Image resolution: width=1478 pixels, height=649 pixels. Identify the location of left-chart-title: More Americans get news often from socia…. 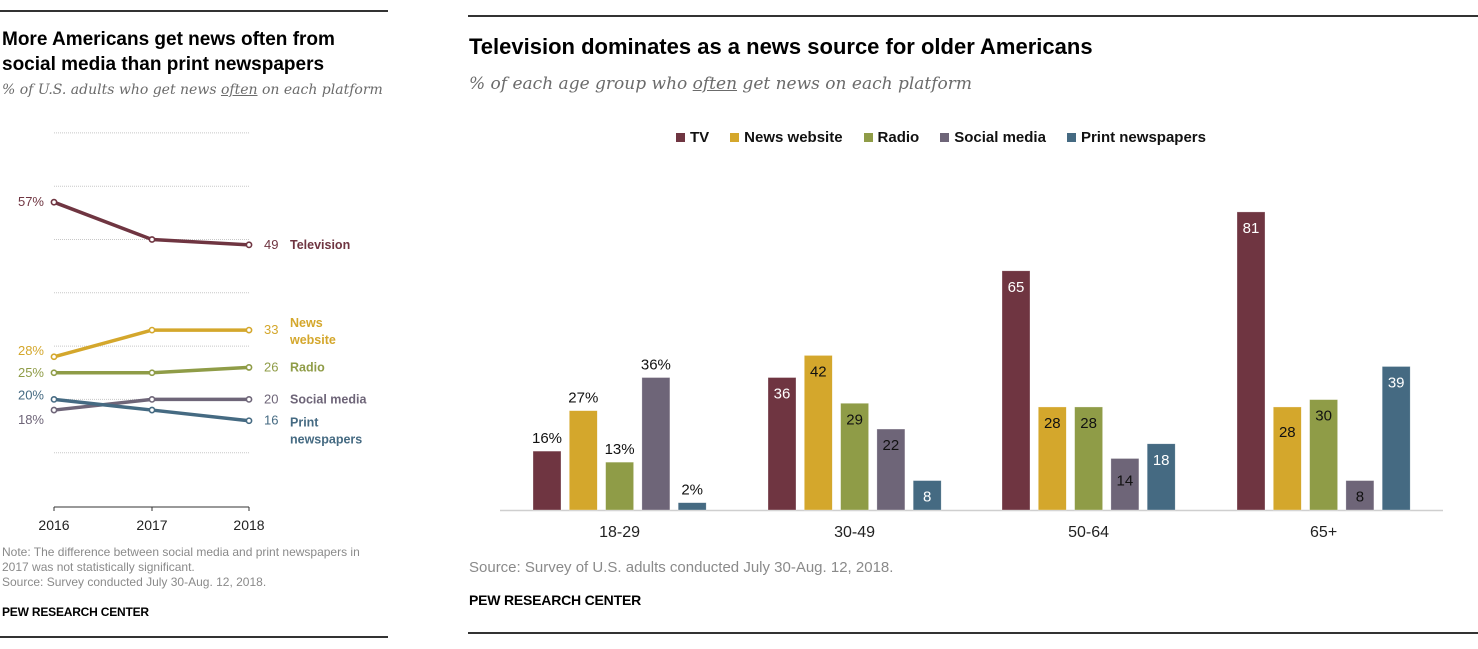
(168, 52).